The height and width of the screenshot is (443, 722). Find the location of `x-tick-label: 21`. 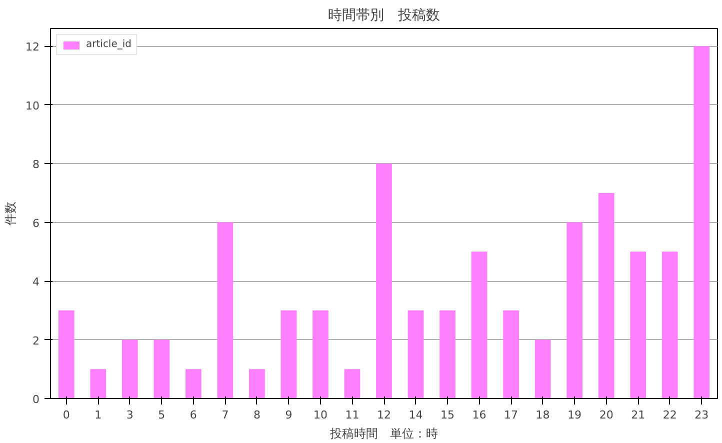

x-tick-label: 21 is located at coordinates (638, 415).